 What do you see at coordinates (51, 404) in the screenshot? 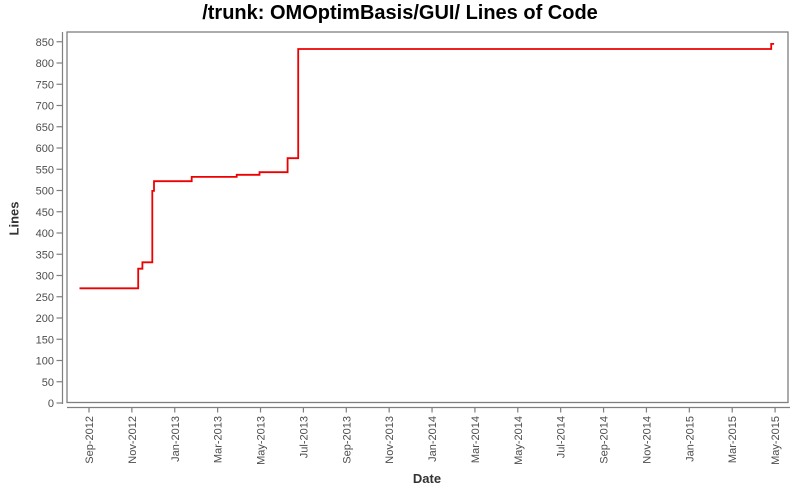
I see `y-tick-label: 0` at bounding box center [51, 404].